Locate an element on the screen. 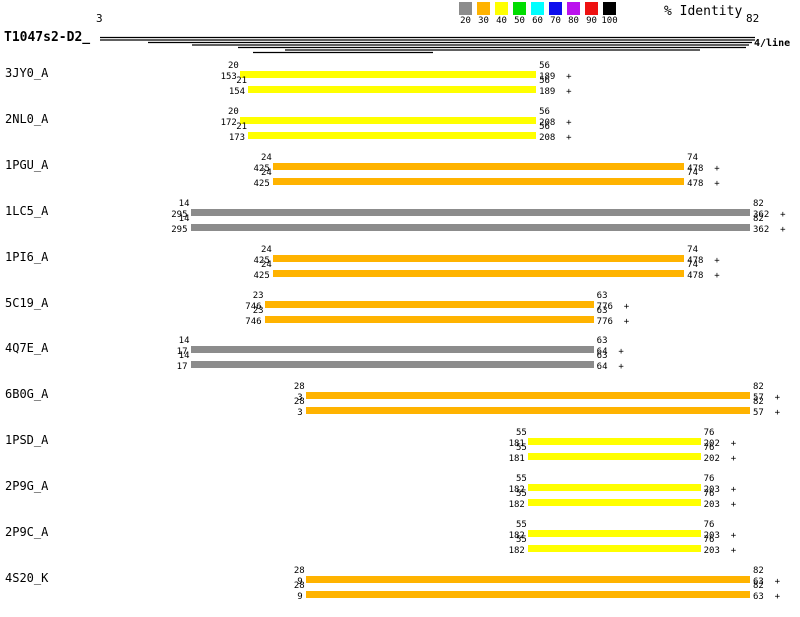 Image resolution: width=800 pixels, height=617 pixels. hit-start-label: 173 is located at coordinates (237, 137).